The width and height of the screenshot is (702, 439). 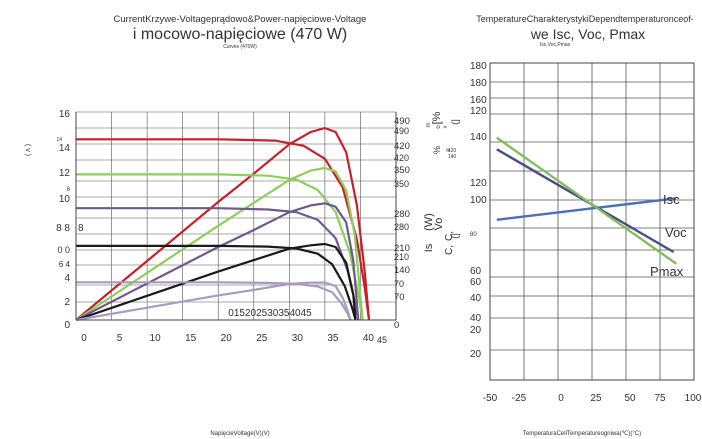 I want to click on chart2-x-tick-1: -25, so click(x=519, y=398).